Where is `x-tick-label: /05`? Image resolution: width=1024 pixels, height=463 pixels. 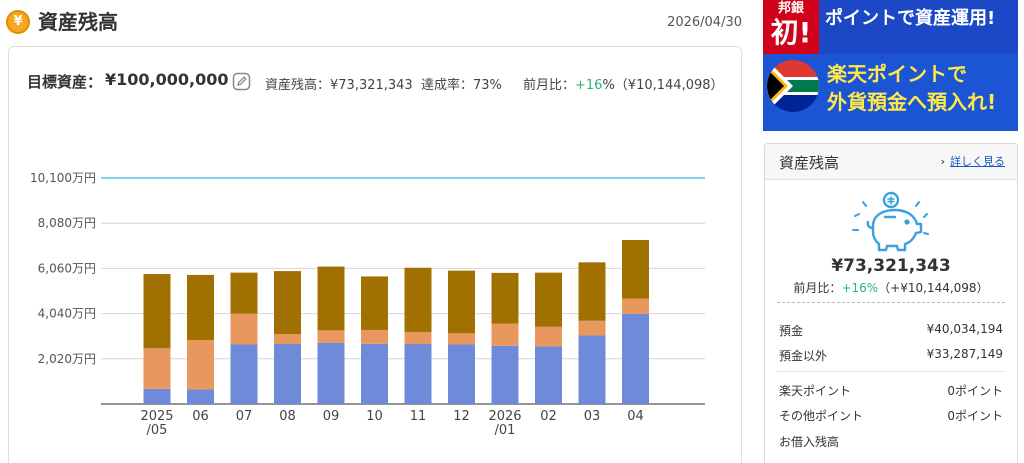
x-tick-label: /05 is located at coordinates (157, 430).